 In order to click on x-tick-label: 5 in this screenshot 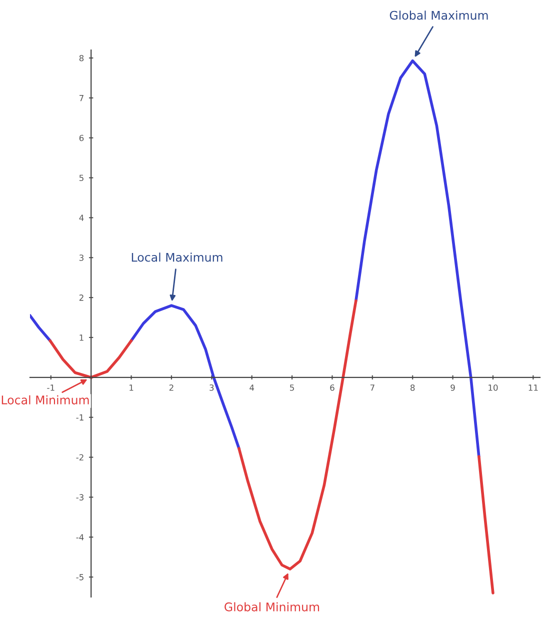, I will do `click(292, 387)`.